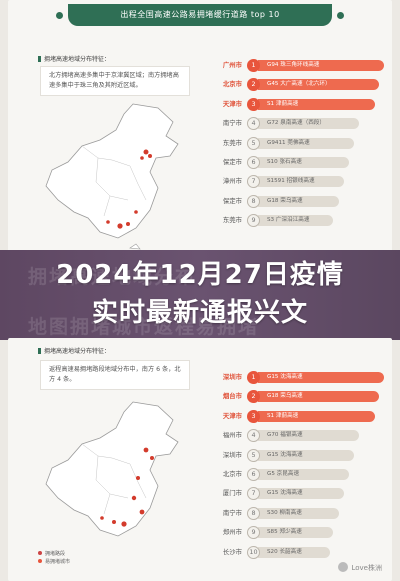 The image size is (400, 581). I want to click on ranking-row: 烟台市 G18 荣乌高速 2, so click(297, 398).